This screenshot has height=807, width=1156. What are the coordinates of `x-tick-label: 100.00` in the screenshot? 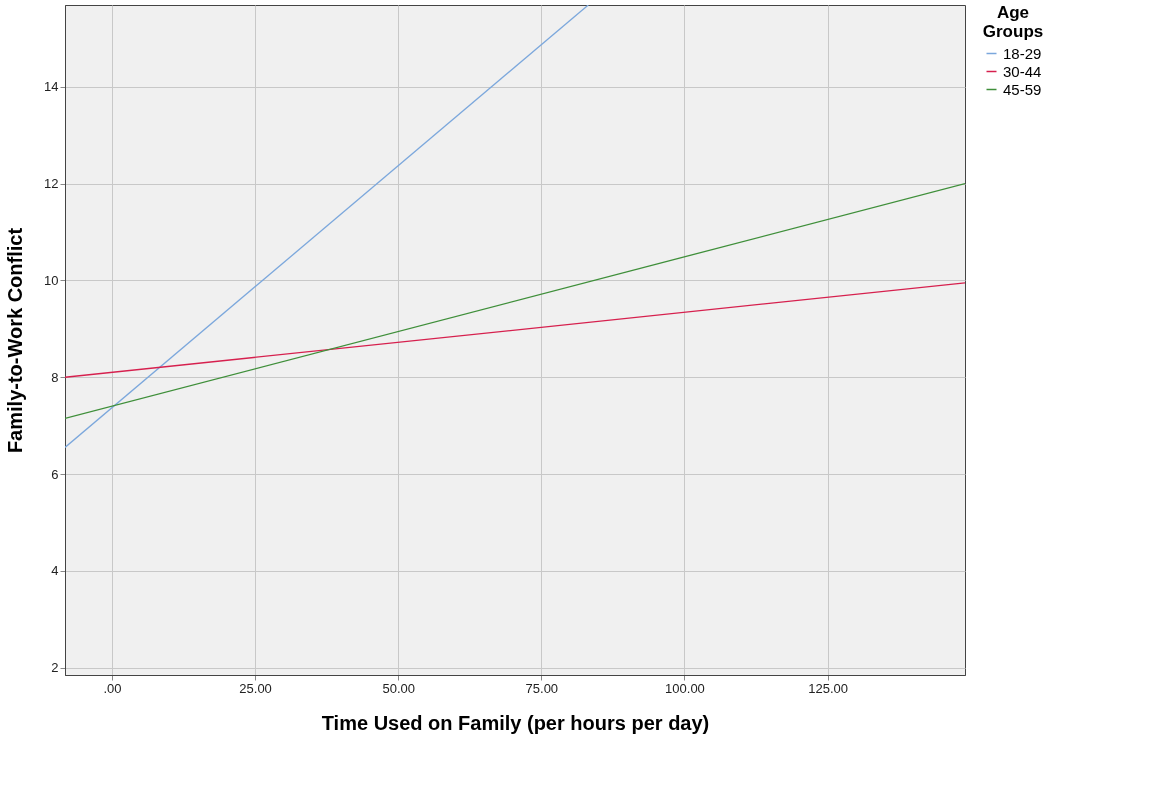 It's located at (685, 688).